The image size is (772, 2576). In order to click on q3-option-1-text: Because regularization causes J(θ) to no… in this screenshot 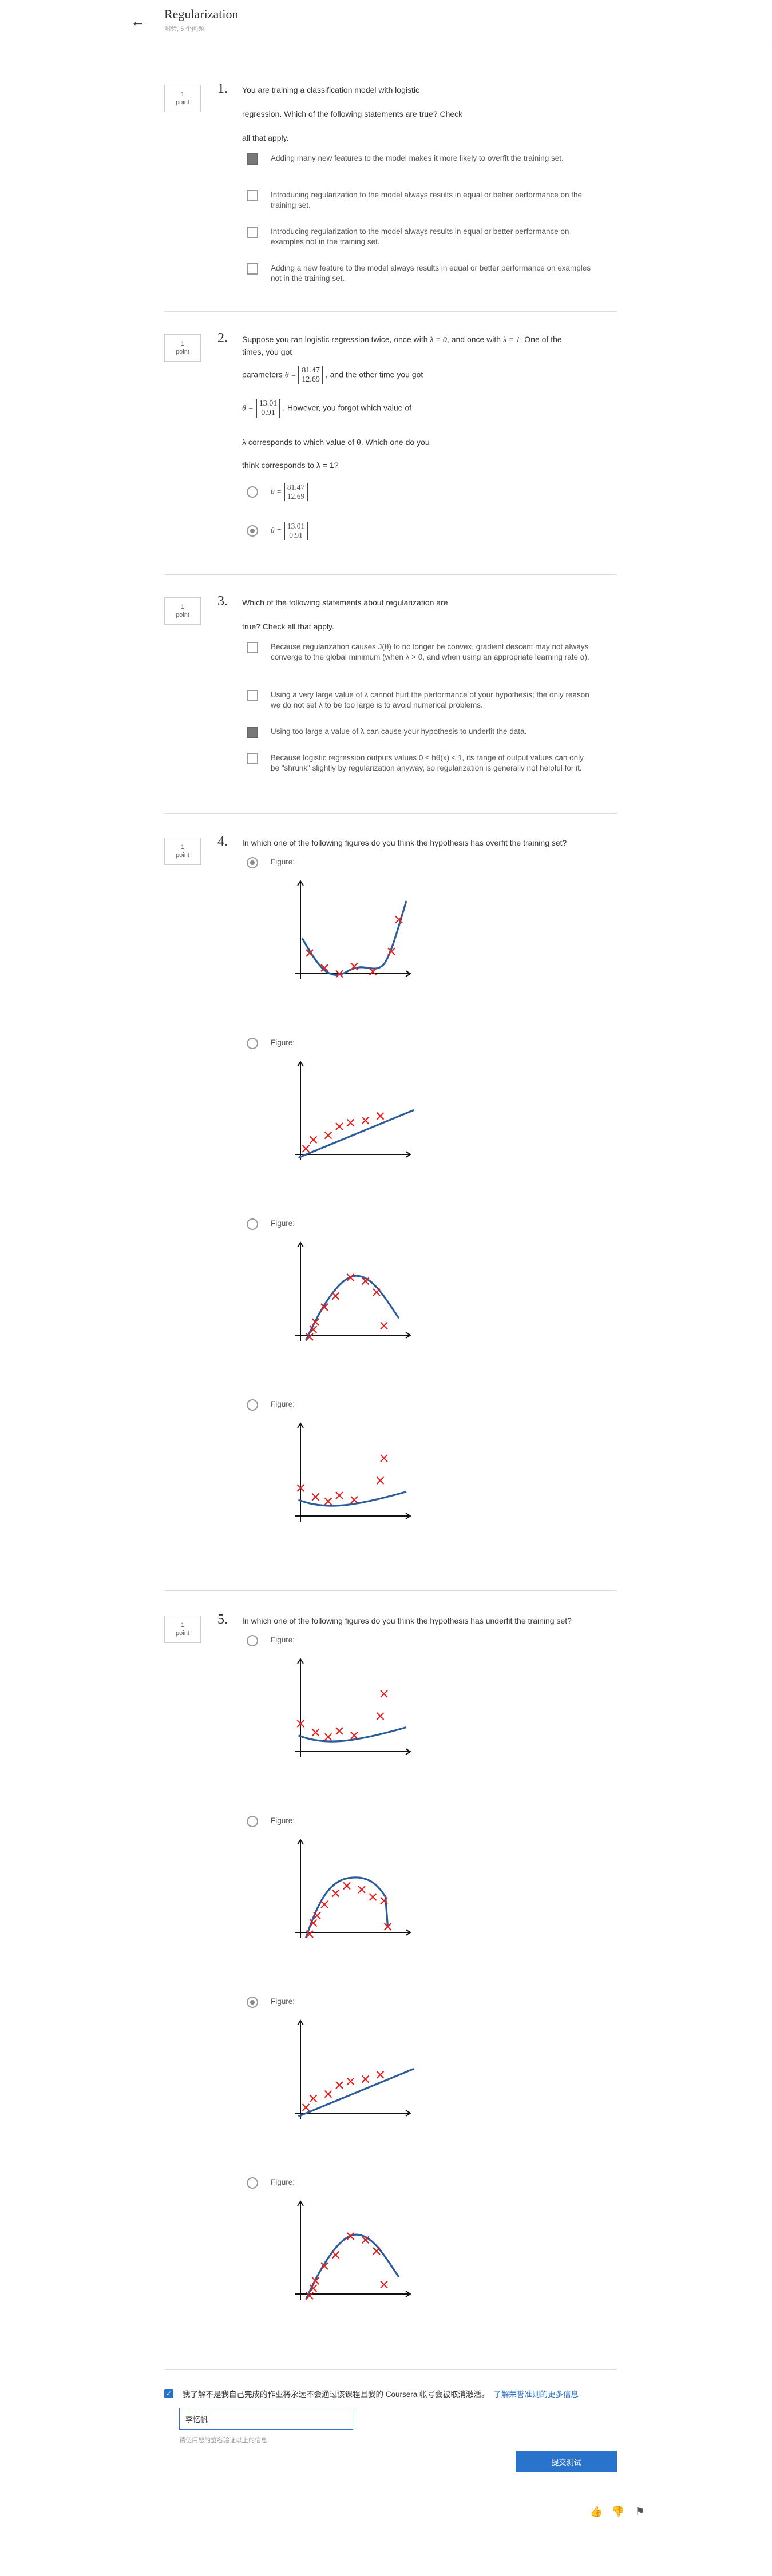, I will do `click(430, 651)`.